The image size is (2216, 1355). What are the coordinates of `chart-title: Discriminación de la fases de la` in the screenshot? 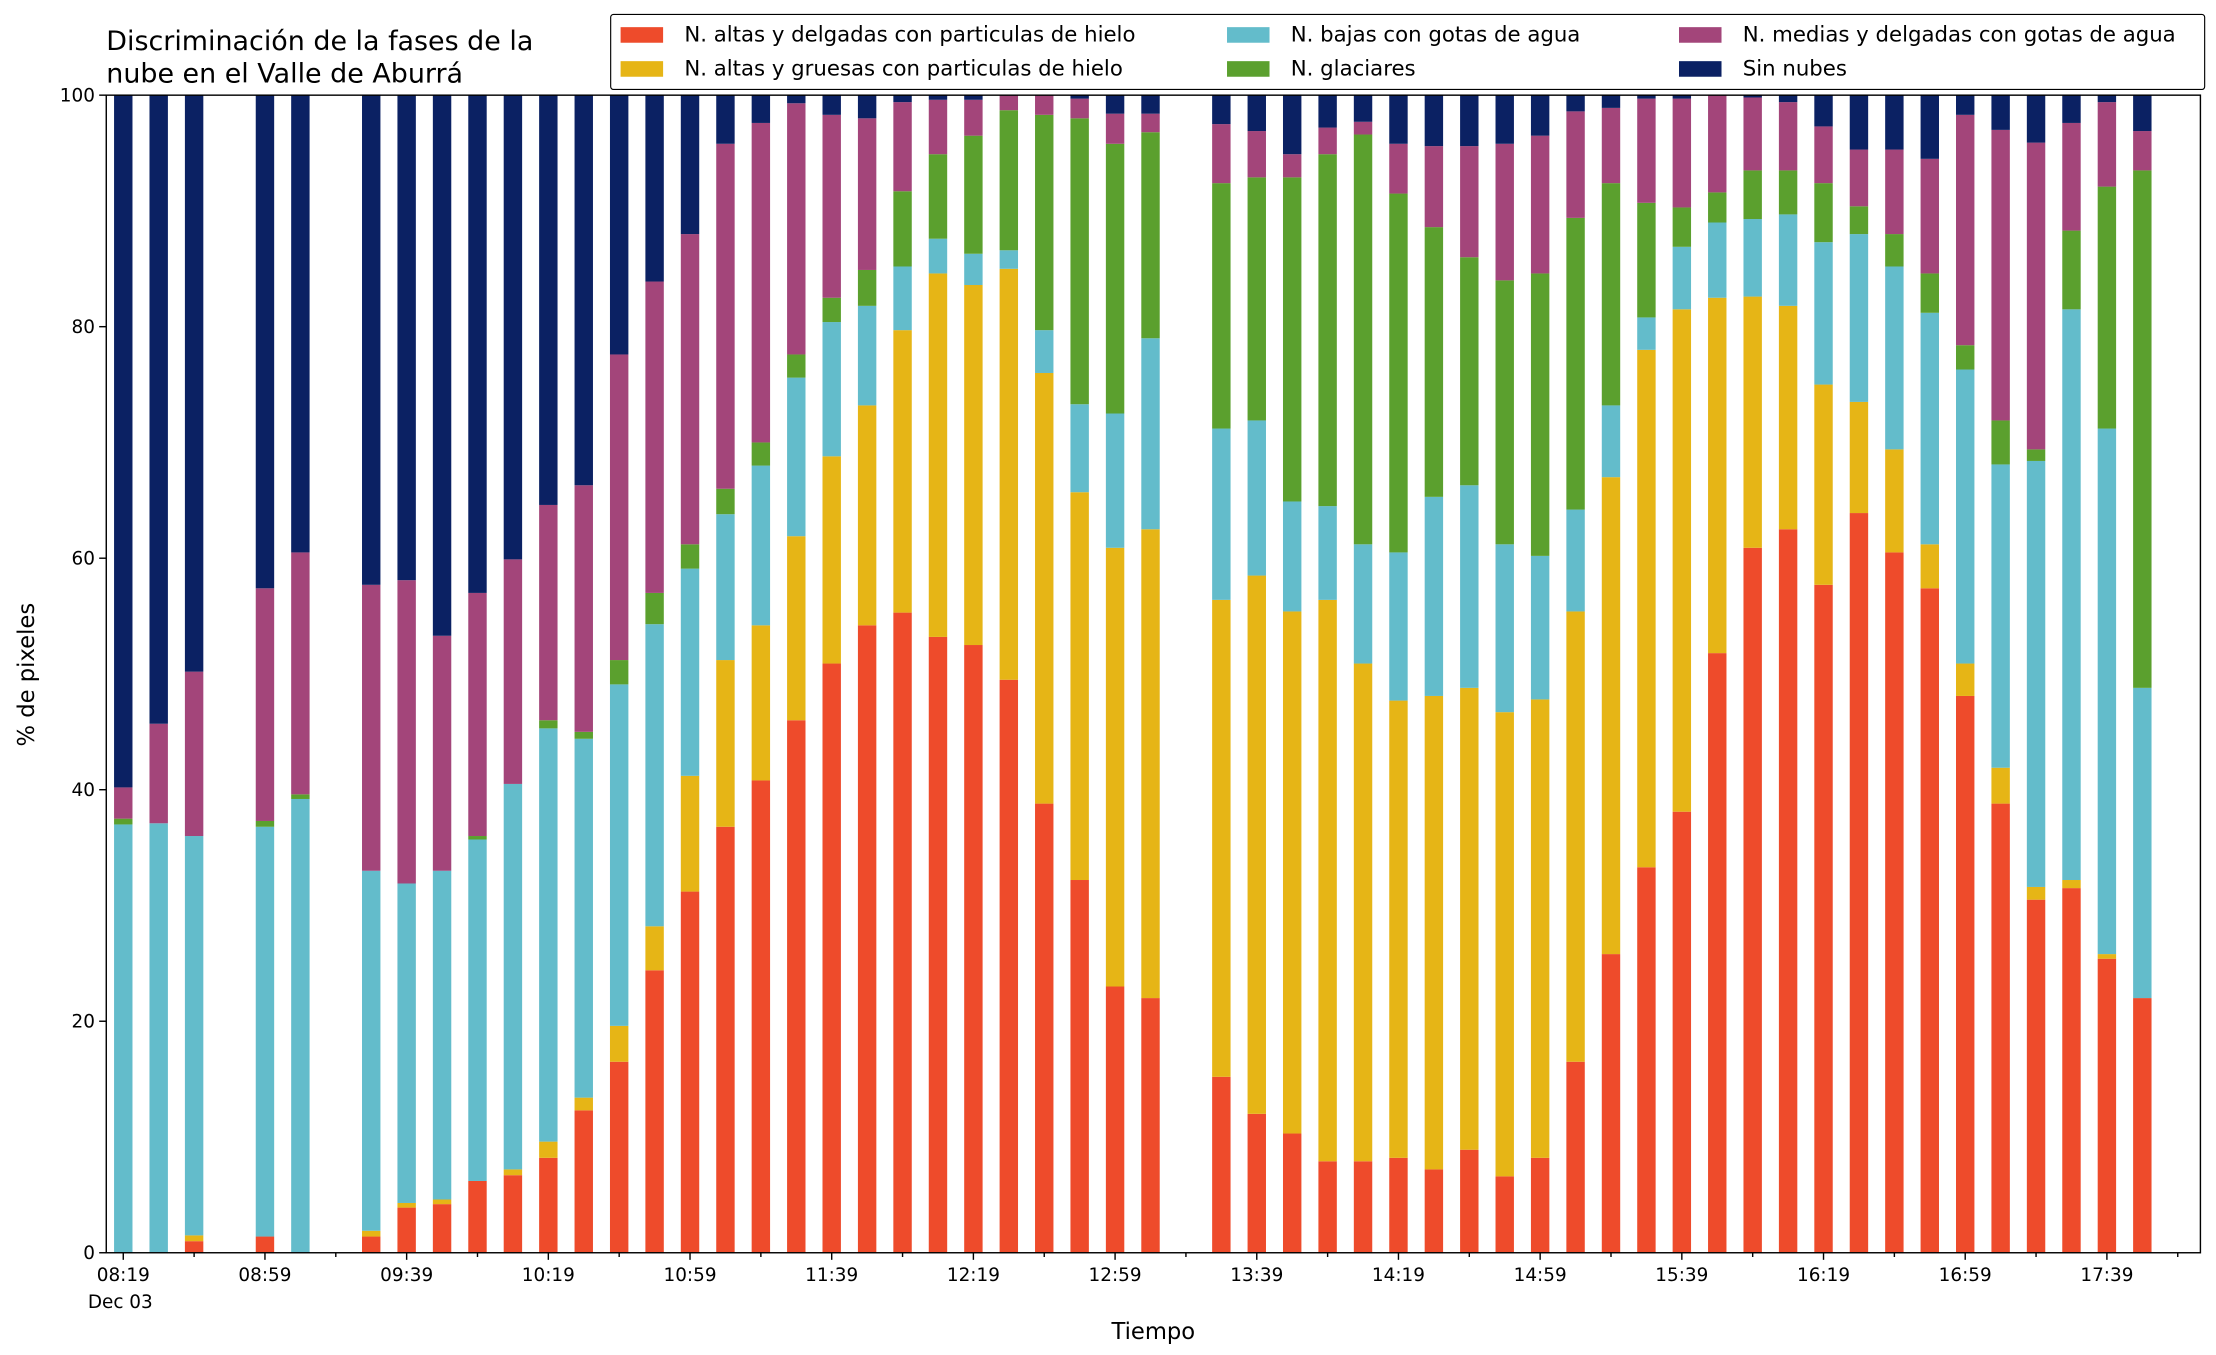 It's located at (319, 41).